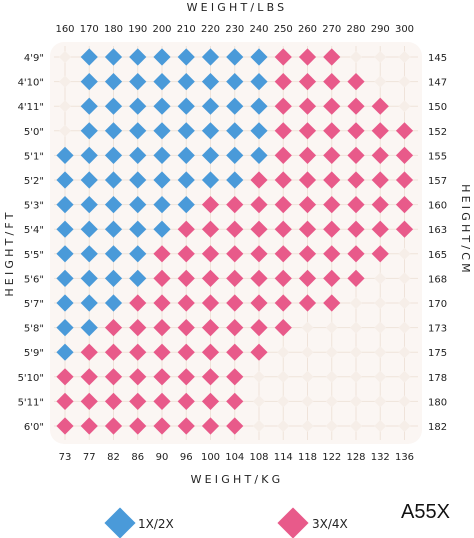 The width and height of the screenshot is (474, 538). What do you see at coordinates (31, 402) in the screenshot?
I see `tick-label-ft: 5'11"` at bounding box center [31, 402].